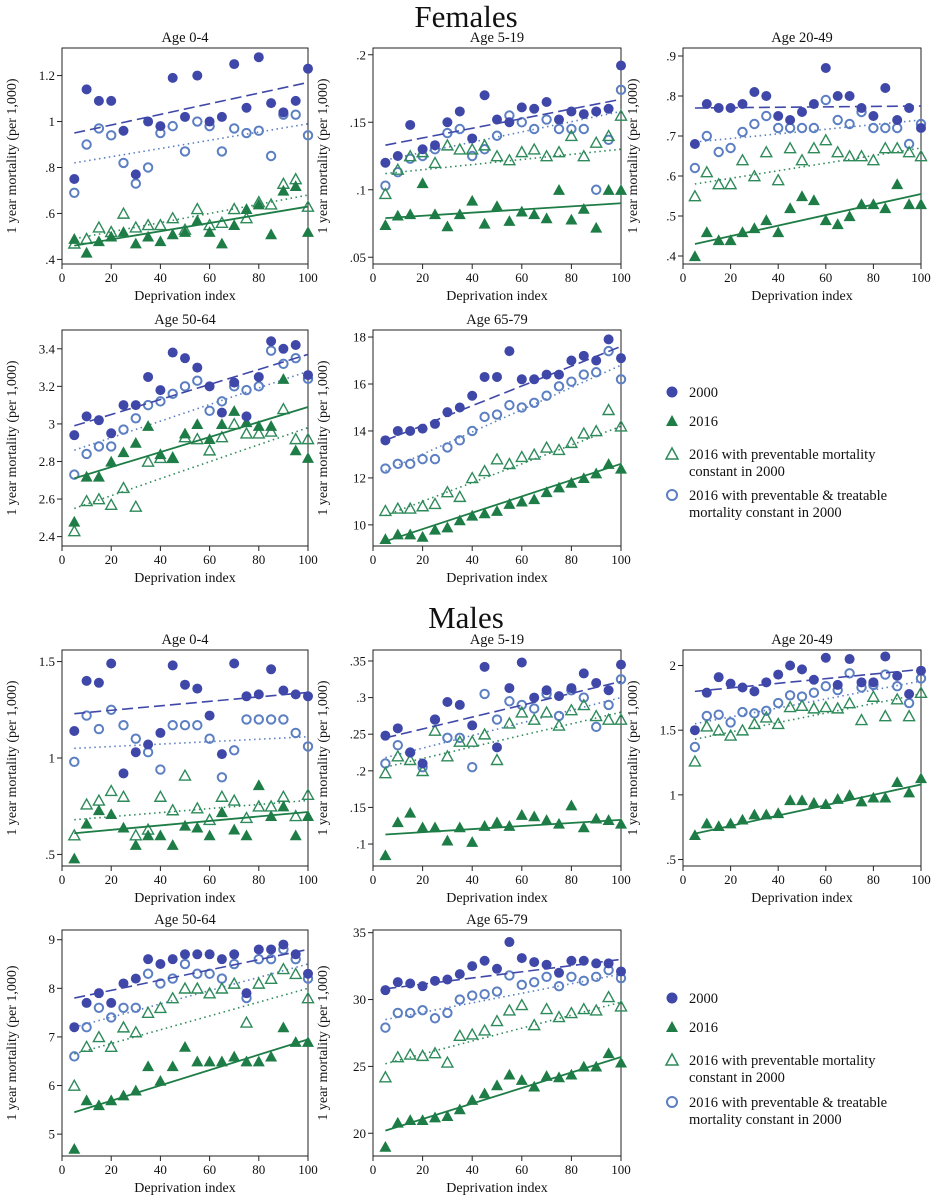  Describe the element at coordinates (184, 296) in the screenshot. I see `x-axis-label: Deprivation index` at that location.